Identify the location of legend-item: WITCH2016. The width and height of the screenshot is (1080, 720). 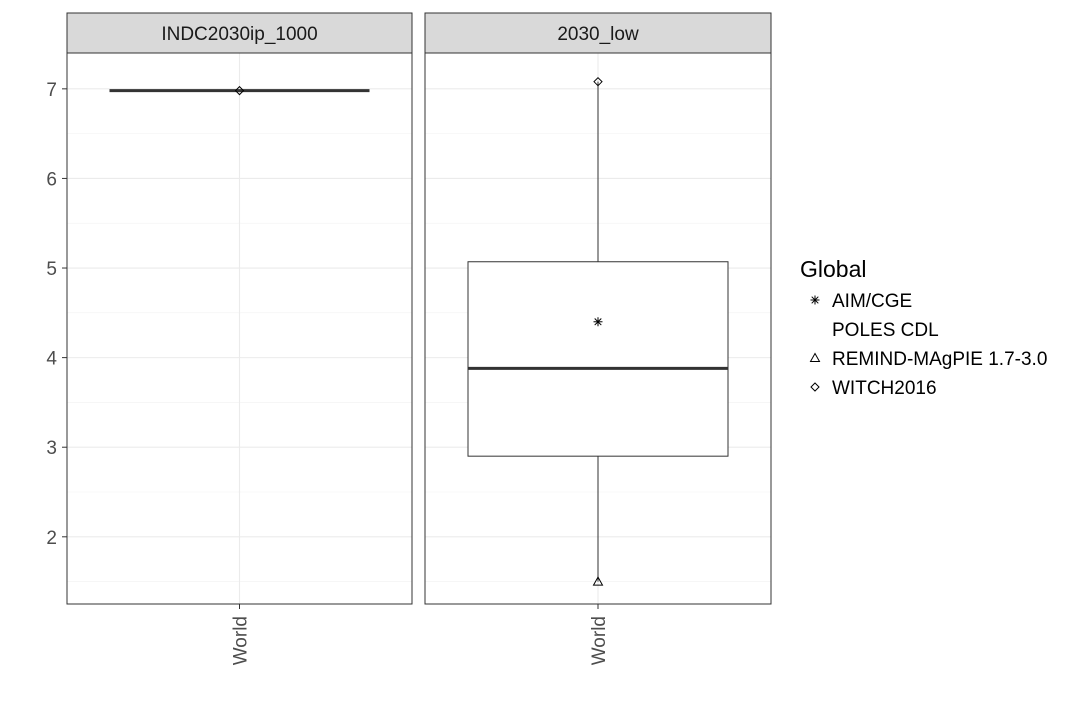
(873, 388).